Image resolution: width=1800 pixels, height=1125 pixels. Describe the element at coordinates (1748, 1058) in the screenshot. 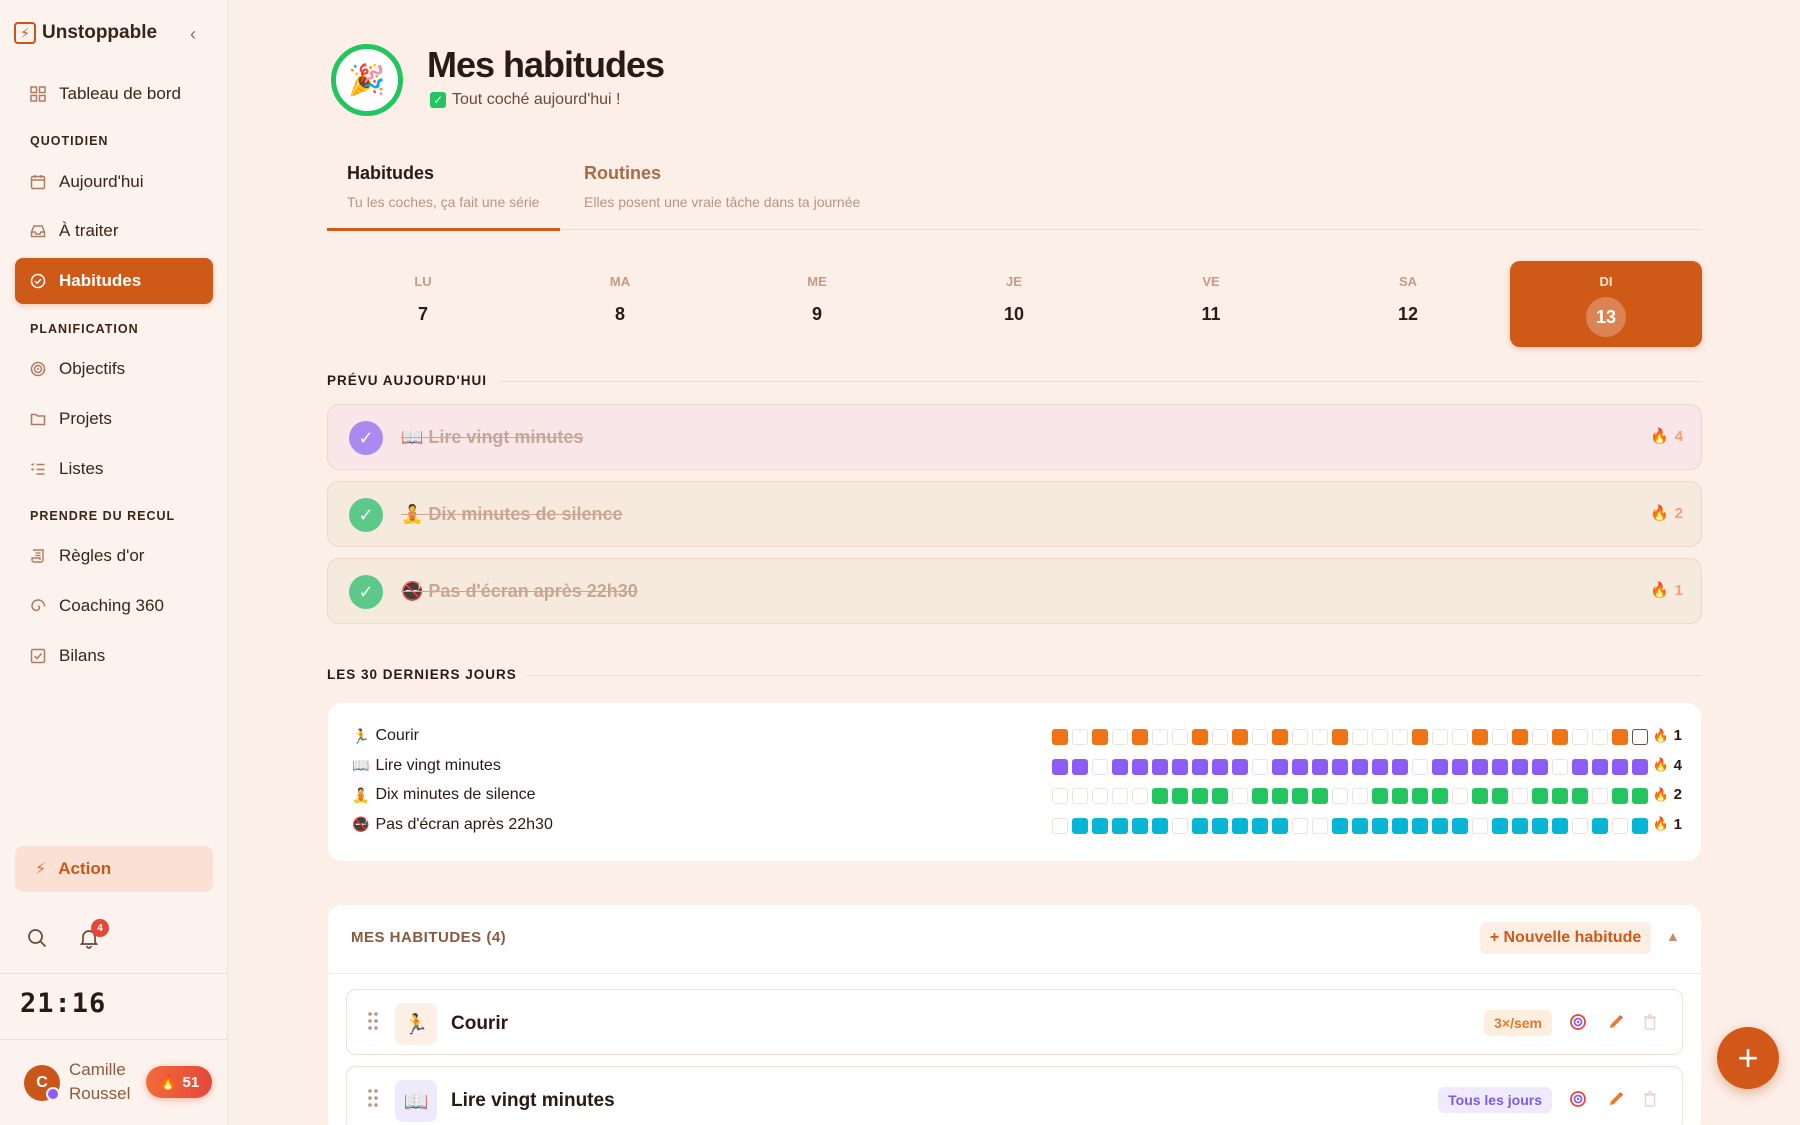

I see `add-fab-button: +` at that location.